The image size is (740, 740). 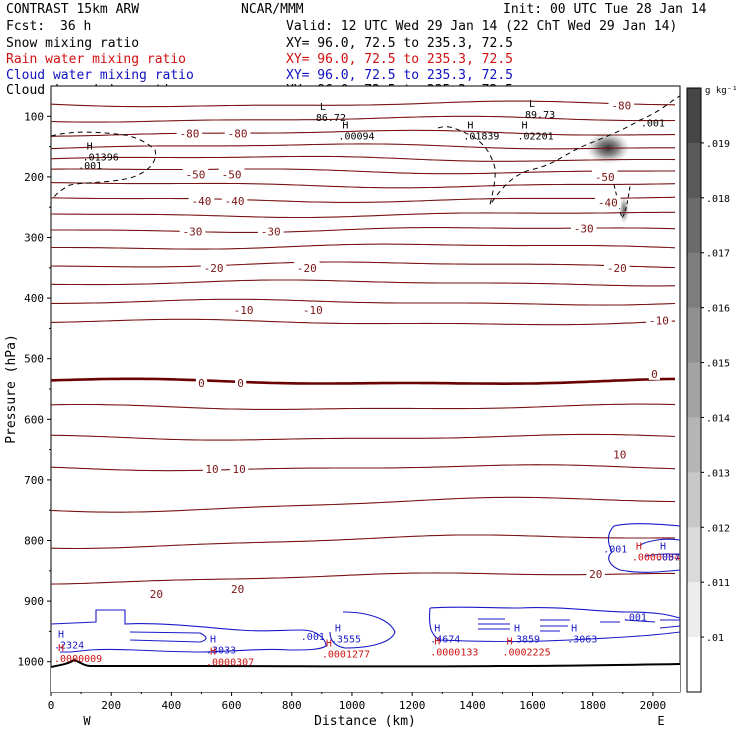 What do you see at coordinates (25, 26) in the screenshot?
I see `forecast-label: Fcst:` at bounding box center [25, 26].